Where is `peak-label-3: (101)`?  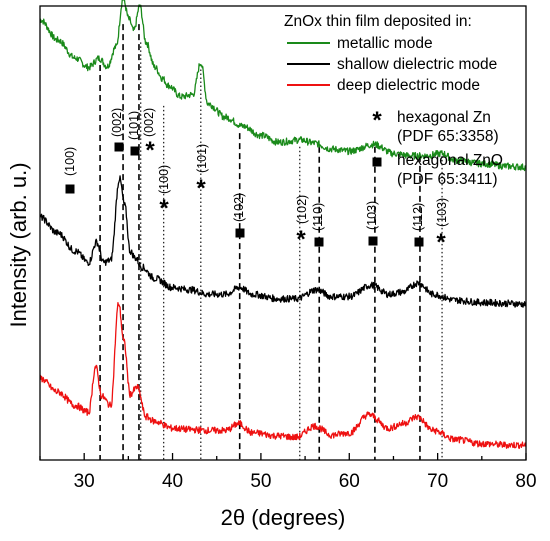 peak-label-3: (101) is located at coordinates (134, 125).